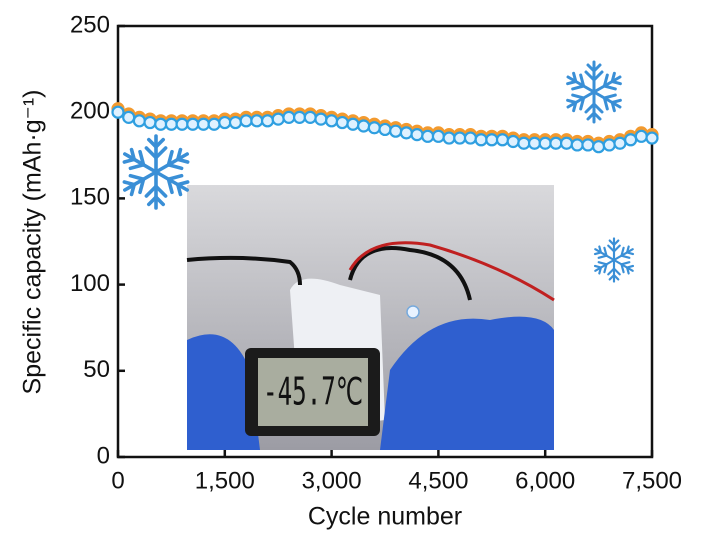 This screenshot has width=704, height=545. What do you see at coordinates (90, 197) in the screenshot?
I see `y-tick-label: 150` at bounding box center [90, 197].